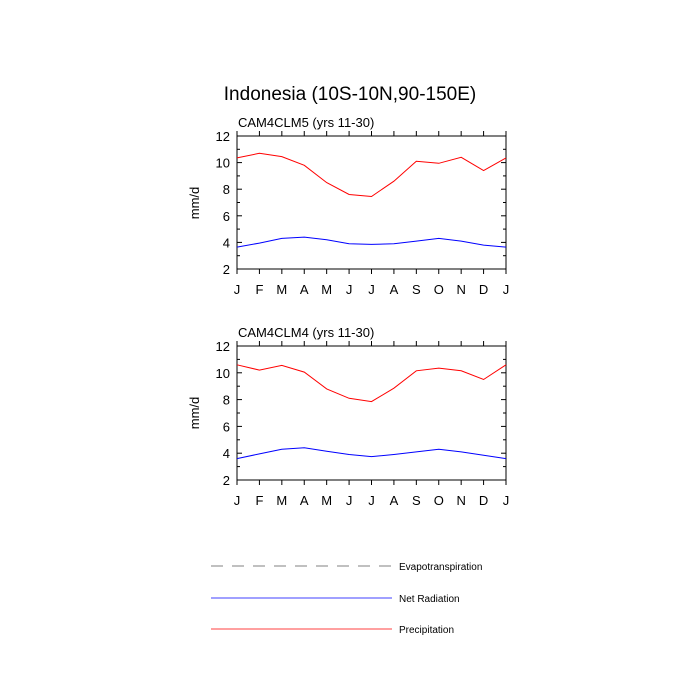  I want to click on legend-label-precipitation: Precipitation, so click(426, 630).